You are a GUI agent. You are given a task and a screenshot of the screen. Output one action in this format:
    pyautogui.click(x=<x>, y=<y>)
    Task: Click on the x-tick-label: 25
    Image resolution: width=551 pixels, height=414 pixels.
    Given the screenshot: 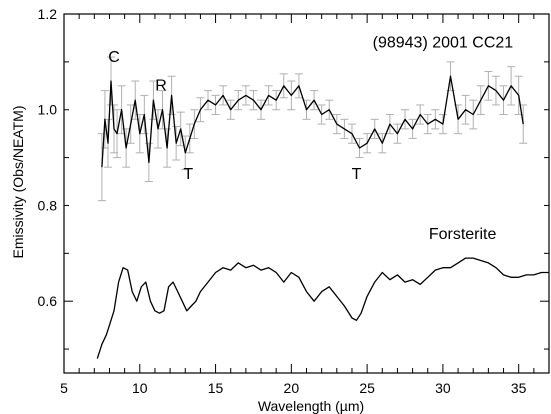 What is the action you would take?
    pyautogui.click(x=367, y=388)
    